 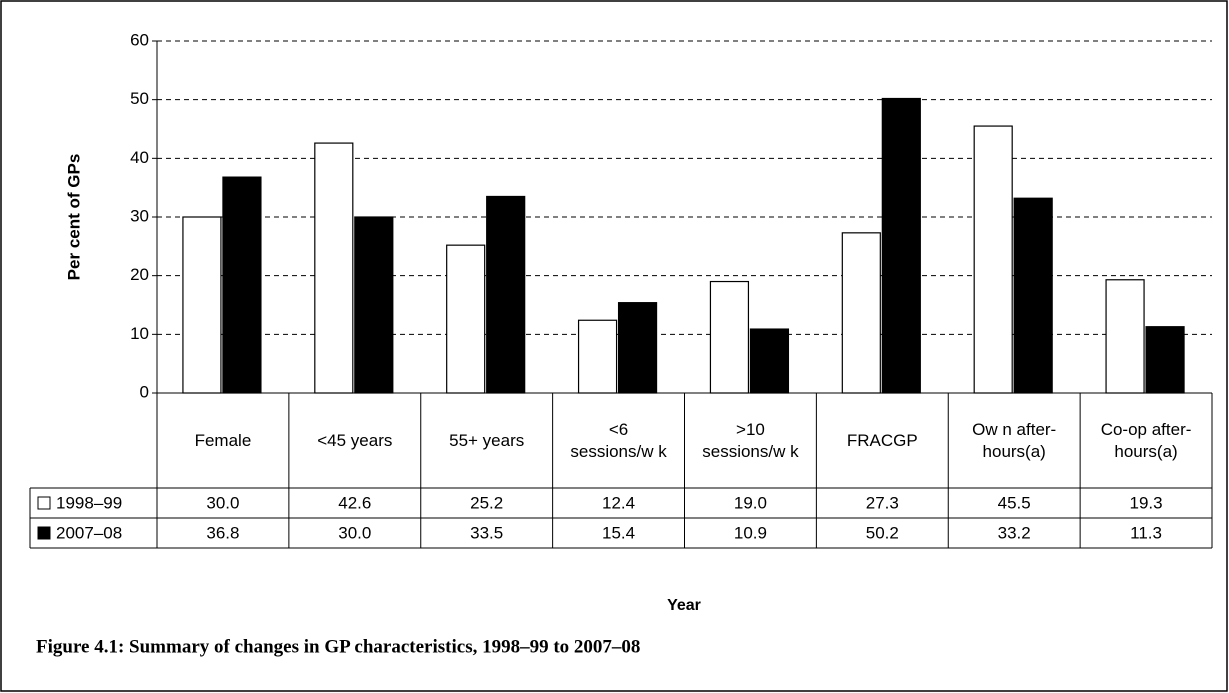 What do you see at coordinates (1014, 440) in the screenshot?
I see `x-tick-label: Ow n after- hours(a)` at bounding box center [1014, 440].